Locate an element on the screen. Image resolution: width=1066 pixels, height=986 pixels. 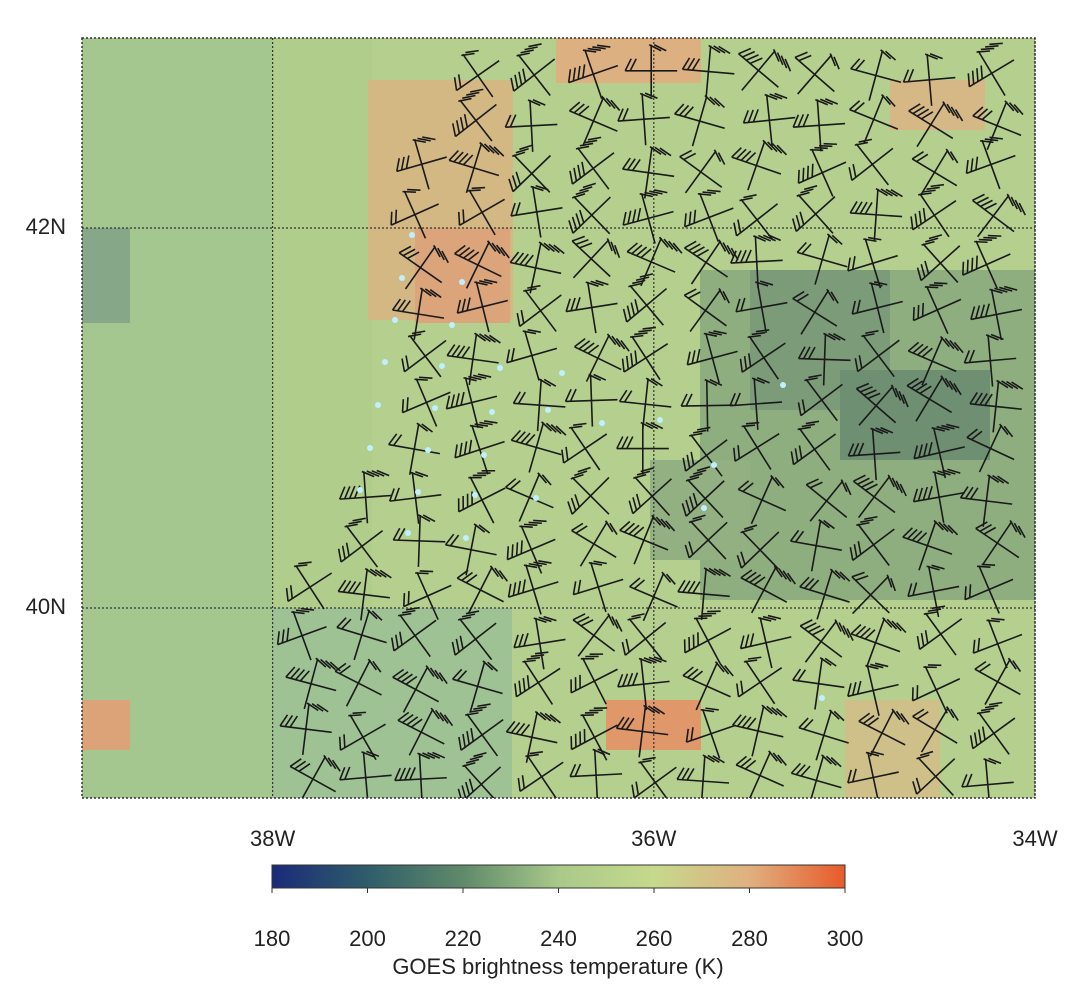
x-tick-label: 38W is located at coordinates (272, 838).